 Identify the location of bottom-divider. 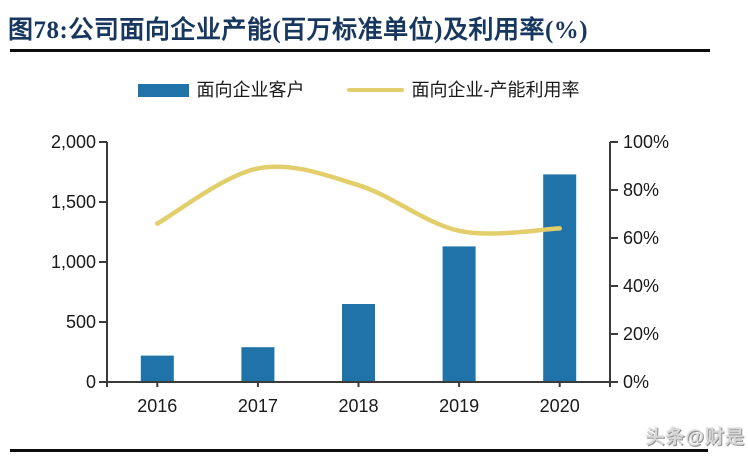
(359, 450).